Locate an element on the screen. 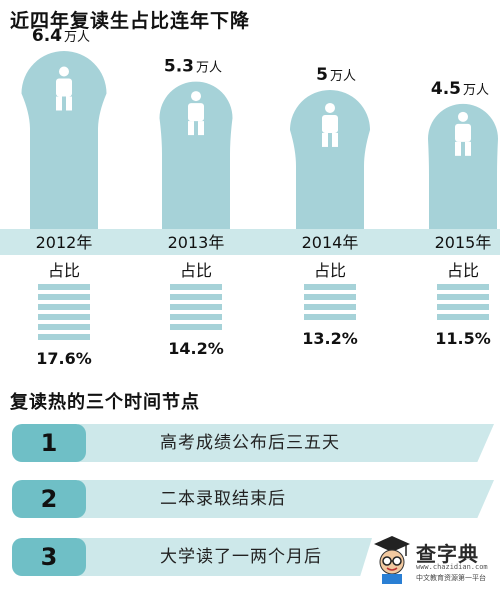  share-value-label: 17.6% is located at coordinates (64, 358).